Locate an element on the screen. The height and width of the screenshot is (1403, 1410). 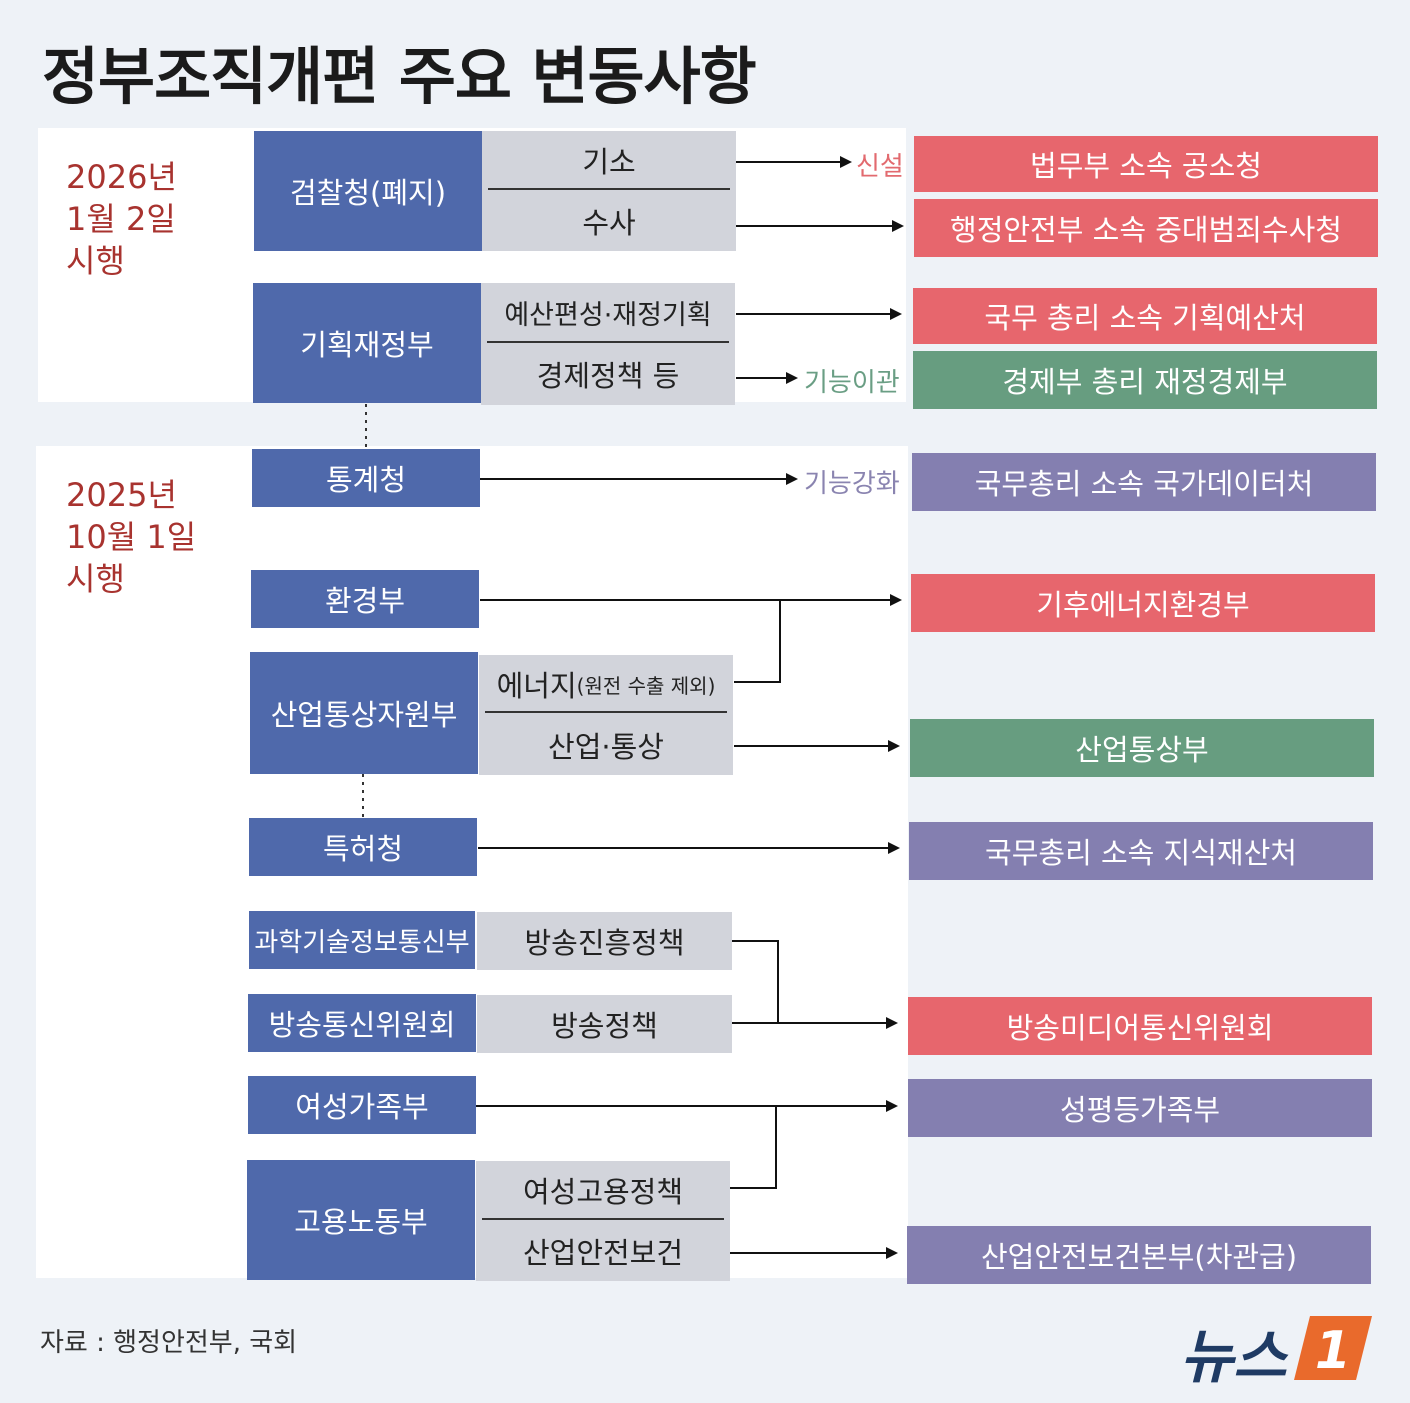
target-trade-ministry: 산업통상부 is located at coordinates (1142, 748).